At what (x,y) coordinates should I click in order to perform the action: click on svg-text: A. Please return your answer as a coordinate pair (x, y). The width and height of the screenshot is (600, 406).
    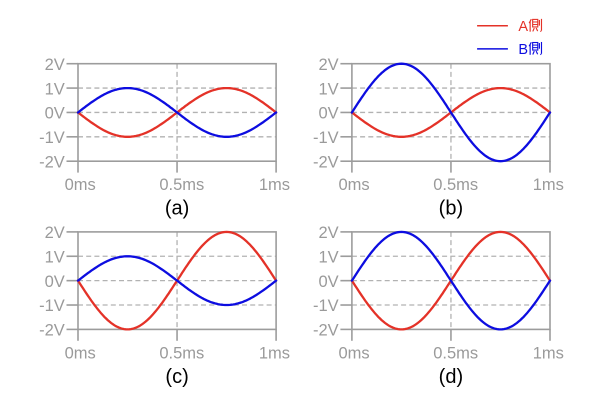
    Looking at the image, I should click on (523, 27).